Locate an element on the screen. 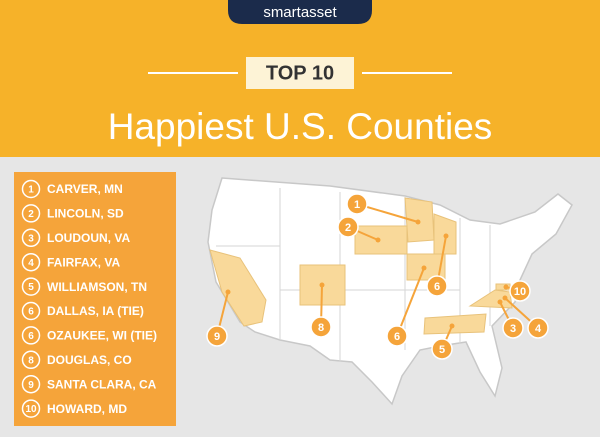  county: CARVER, MN is located at coordinates (85, 189).